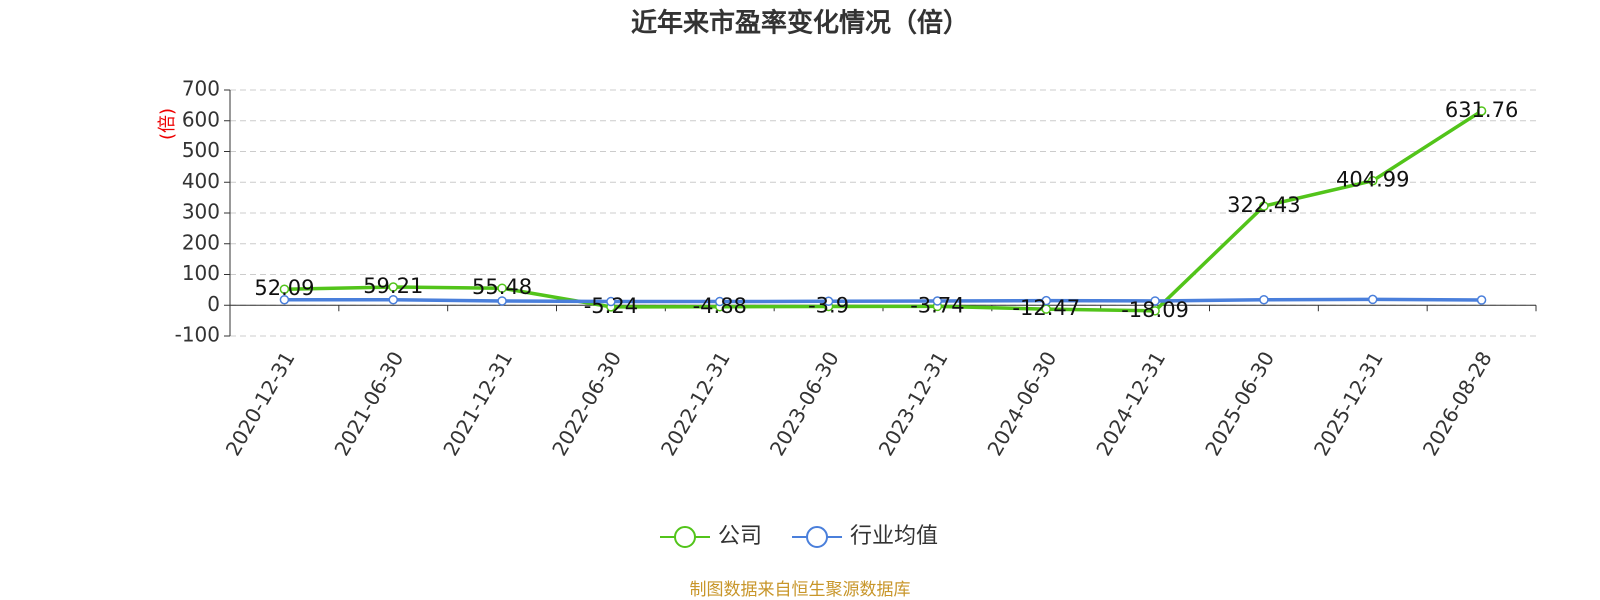 Image resolution: width=1600 pixels, height=600 pixels. I want to click on data-label: -4.88, so click(720, 306).